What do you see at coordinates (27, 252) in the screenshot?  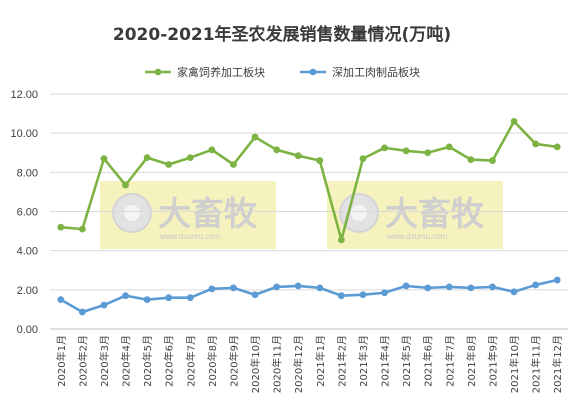 I see `y-tick-label: 4.00` at bounding box center [27, 252].